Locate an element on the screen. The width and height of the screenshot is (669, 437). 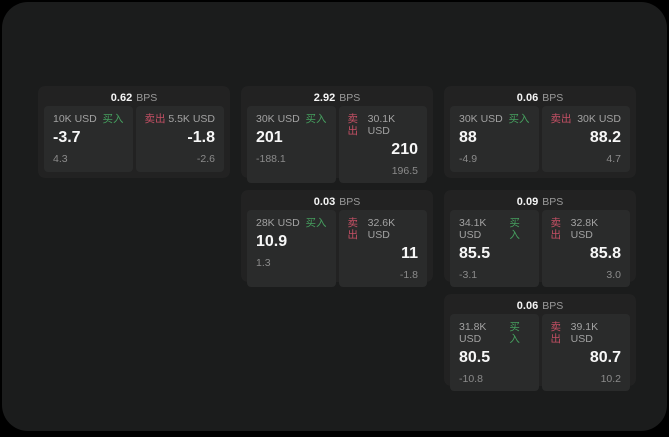
sell-quote-panel: 卖出 32.8K USD 85.8 3.0 is located at coordinates (585, 248).